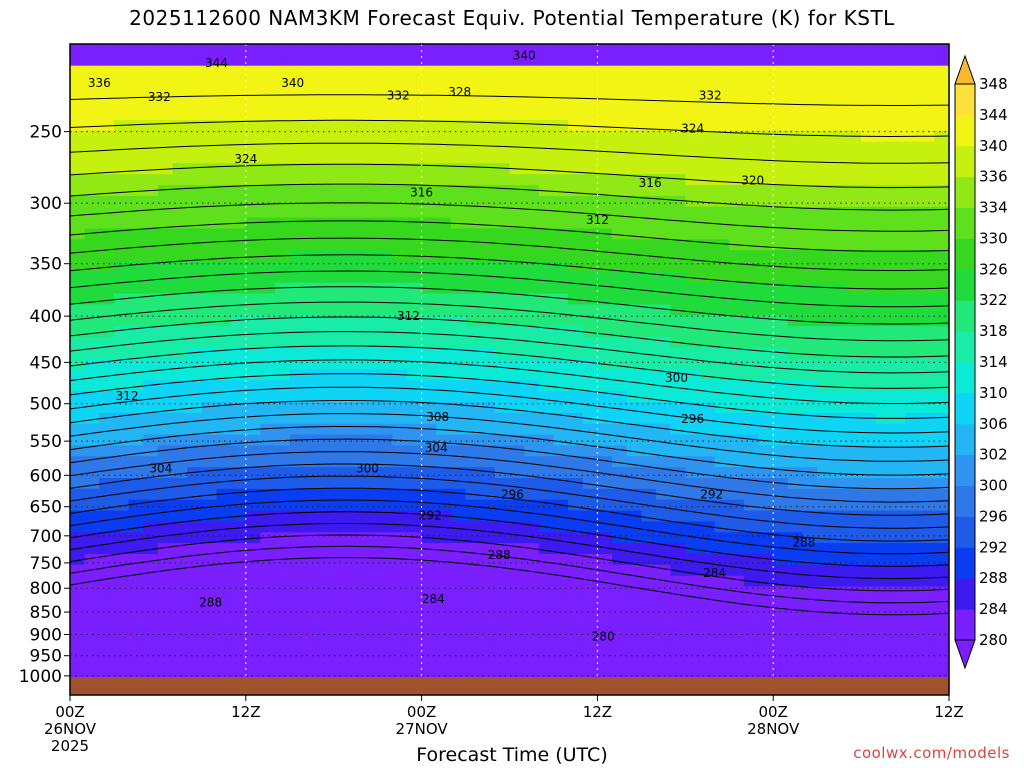 The height and width of the screenshot is (768, 1024). I want to click on colorbar-frame, so click(965, 362).